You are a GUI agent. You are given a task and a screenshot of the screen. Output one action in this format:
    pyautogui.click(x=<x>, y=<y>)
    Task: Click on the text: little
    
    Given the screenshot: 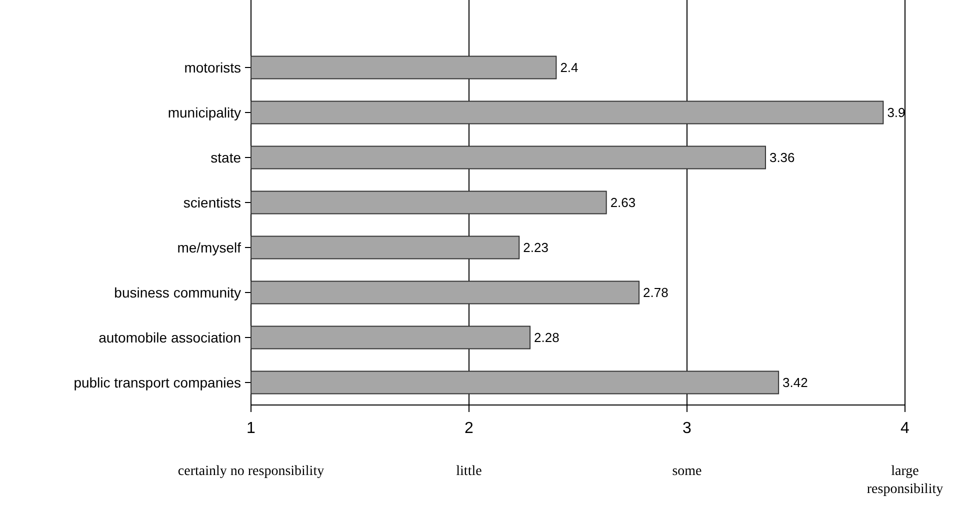 What is the action you would take?
    pyautogui.click(x=469, y=471)
    